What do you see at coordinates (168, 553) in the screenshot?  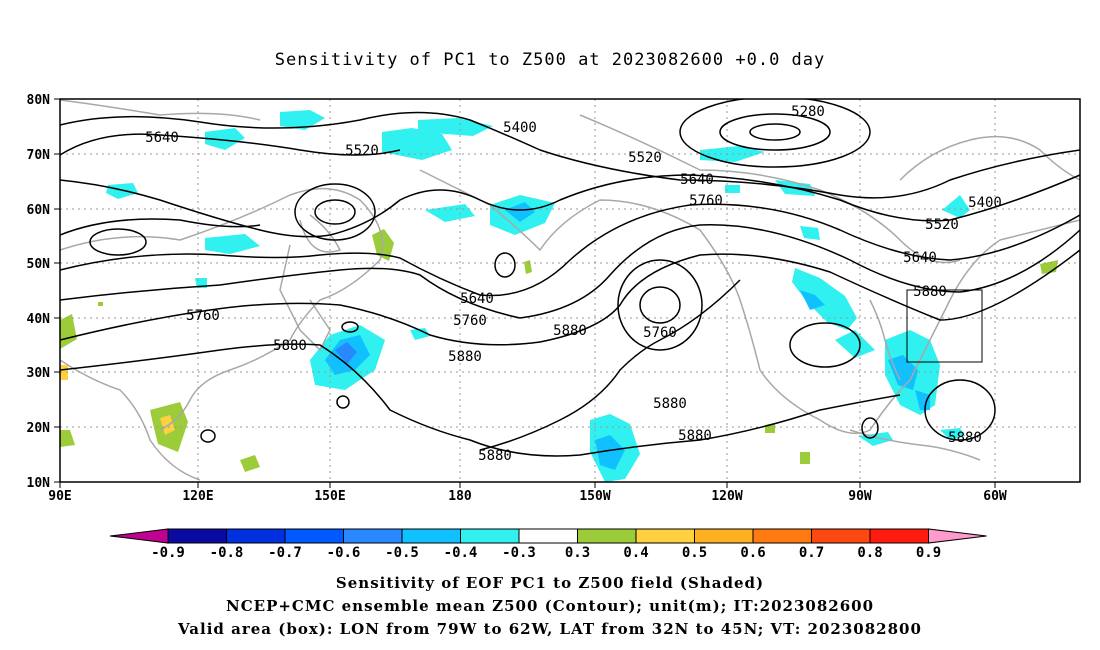 I see `colorbar-label: -0.9` at bounding box center [168, 553].